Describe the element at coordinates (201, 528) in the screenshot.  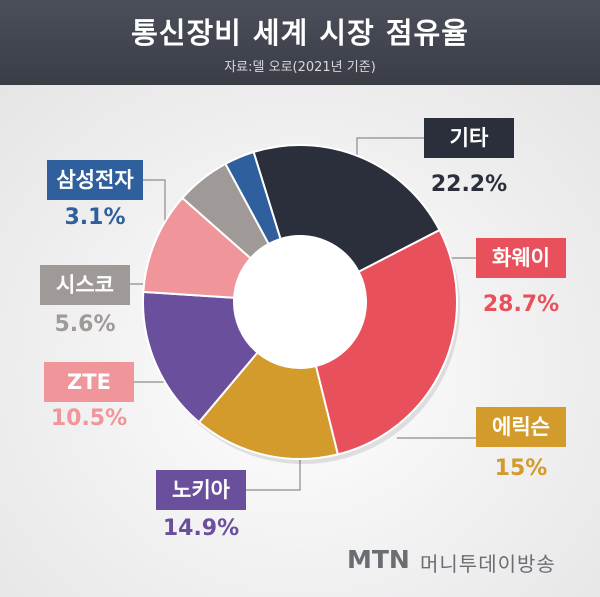
I see `slice-value-3: 14.9%` at that location.